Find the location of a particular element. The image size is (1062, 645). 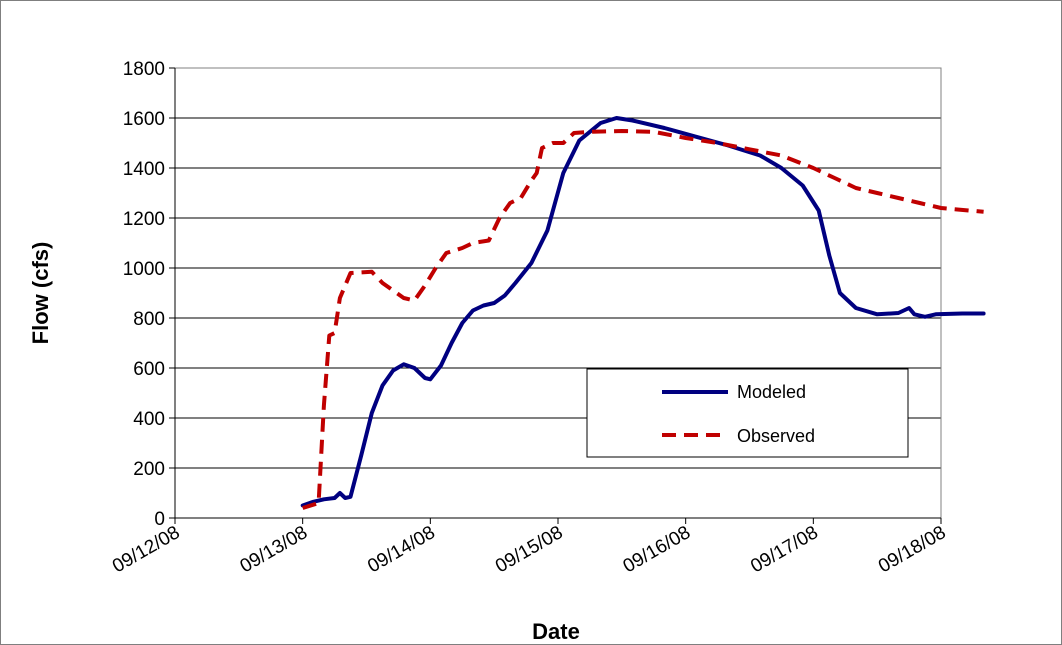

legend-label-observed: Observed is located at coordinates (776, 436).